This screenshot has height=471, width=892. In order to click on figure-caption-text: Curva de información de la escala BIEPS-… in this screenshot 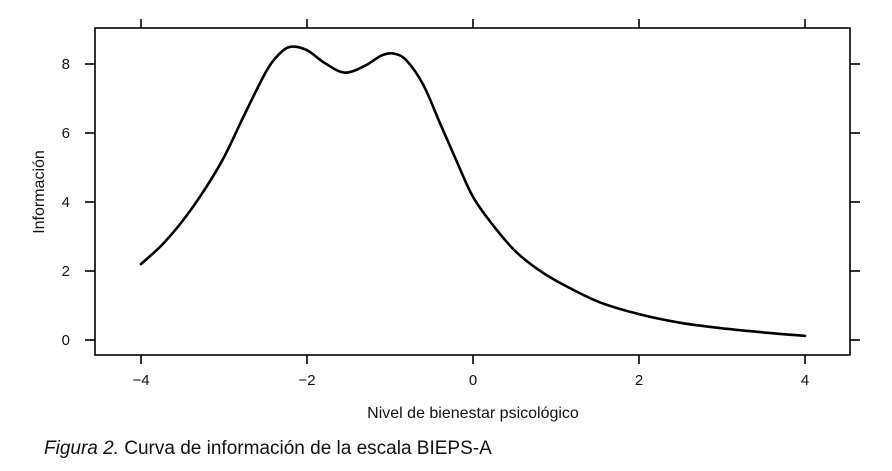, I will do `click(305, 448)`.